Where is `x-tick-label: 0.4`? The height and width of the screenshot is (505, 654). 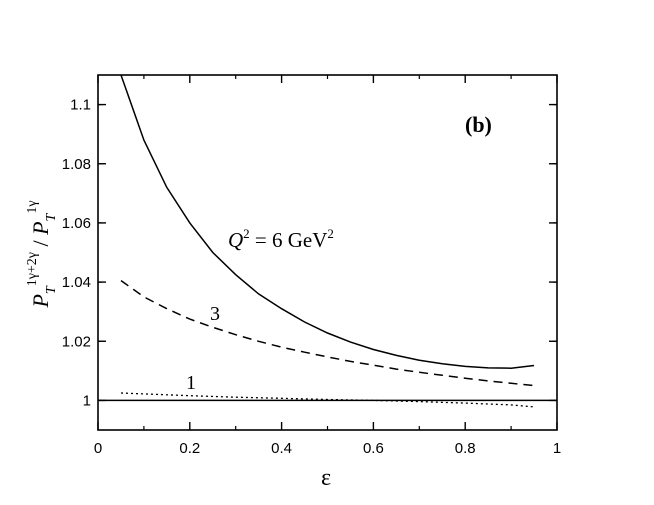
x-tick-label: 0.4 is located at coordinates (281, 448).